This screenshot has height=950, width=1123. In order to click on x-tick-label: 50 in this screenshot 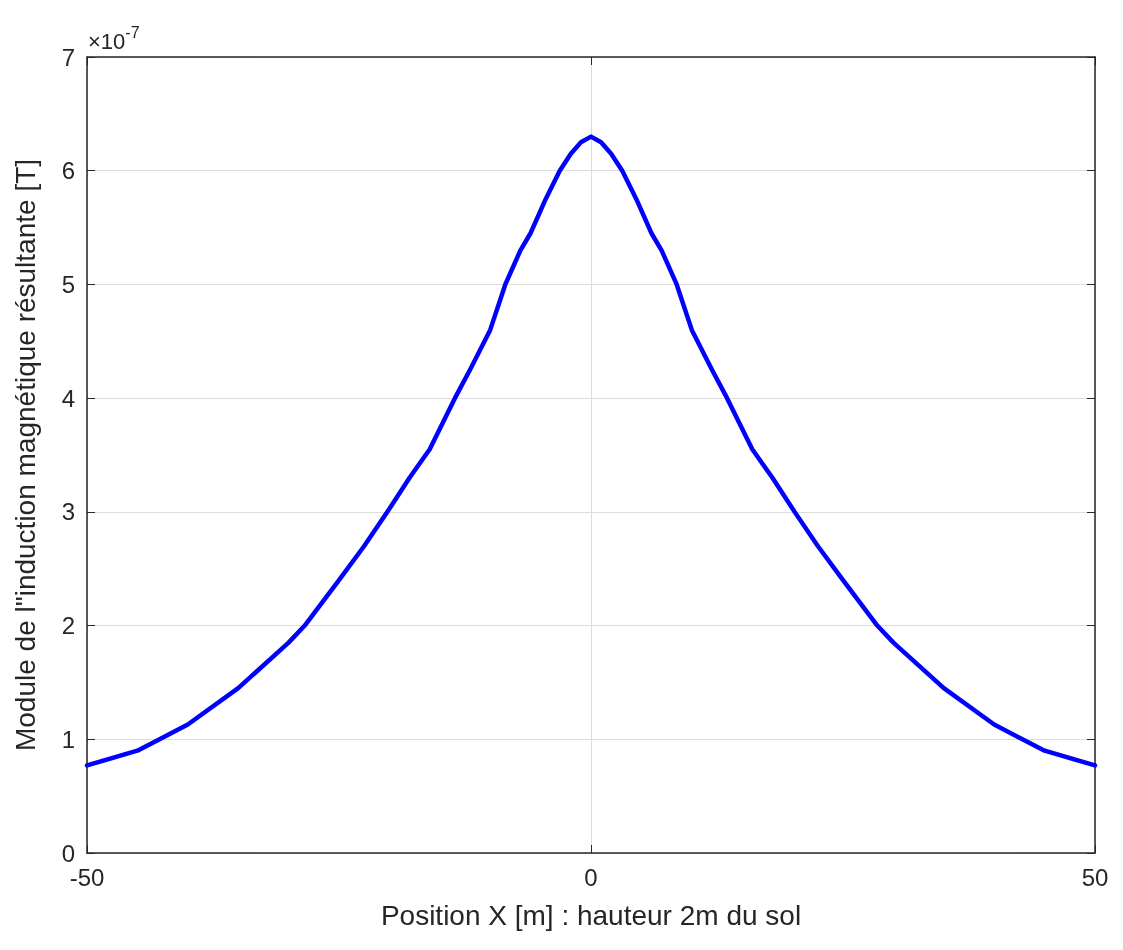, I will do `click(1095, 877)`.